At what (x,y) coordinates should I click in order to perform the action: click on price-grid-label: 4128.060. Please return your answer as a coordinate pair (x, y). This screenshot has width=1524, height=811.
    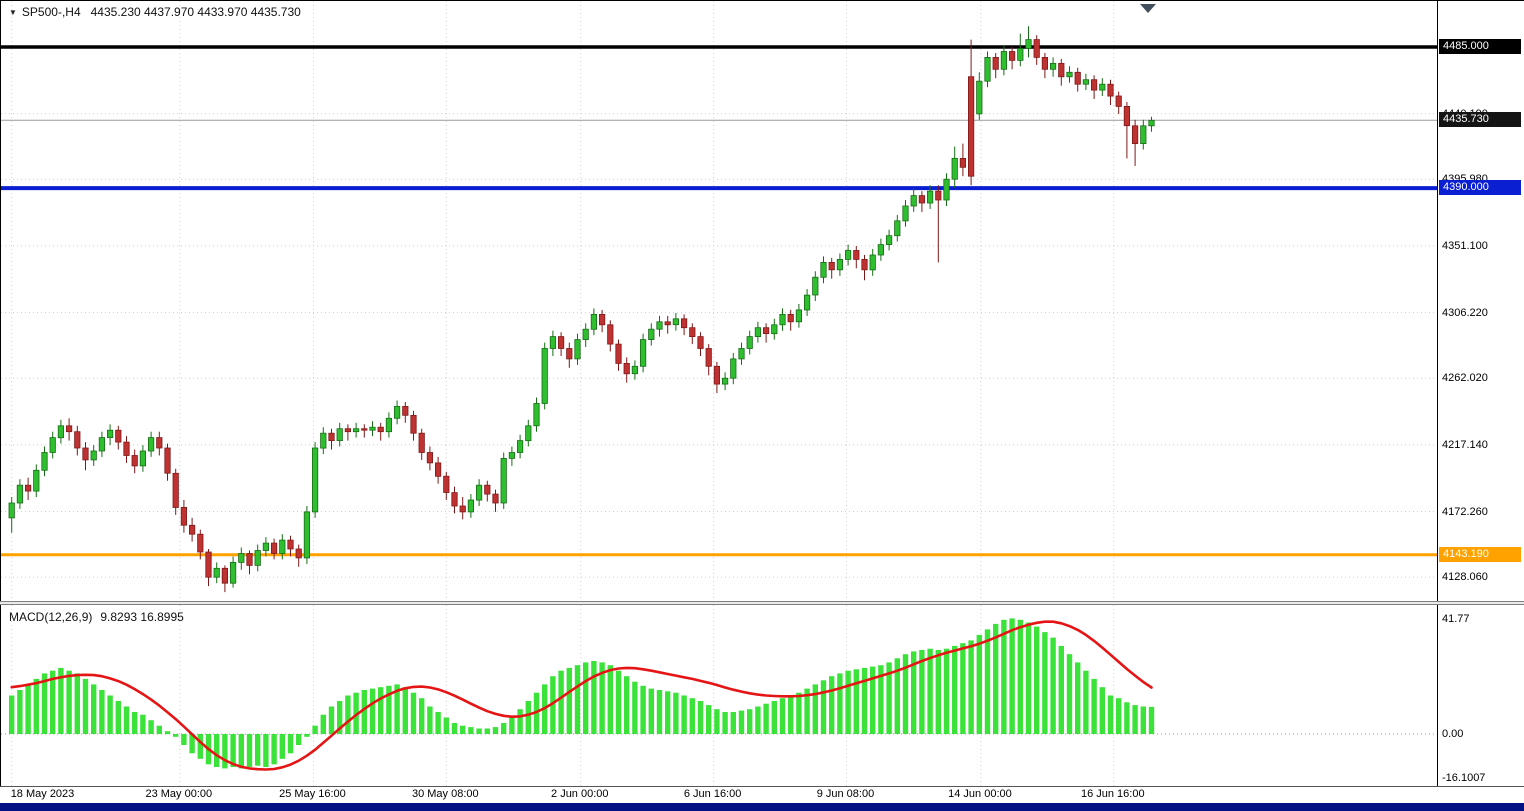
    Looking at the image, I should click on (1465, 577).